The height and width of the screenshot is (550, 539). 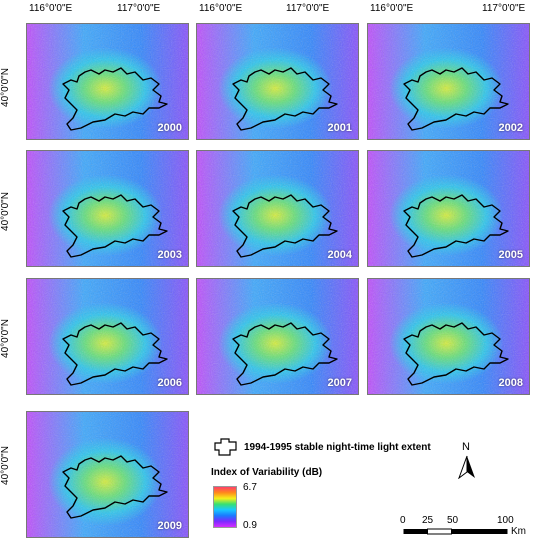 What do you see at coordinates (225, 507) in the screenshot?
I see `index-color-ramp` at bounding box center [225, 507].